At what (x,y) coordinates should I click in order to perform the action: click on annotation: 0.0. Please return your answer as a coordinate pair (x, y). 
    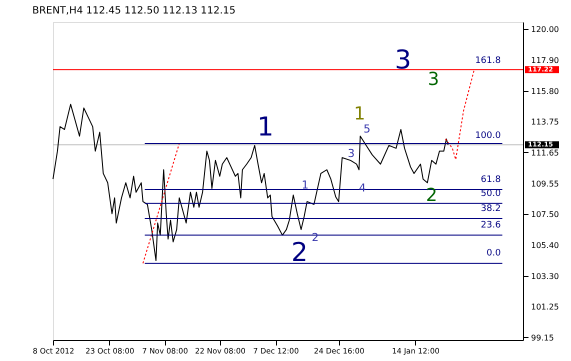
    Looking at the image, I should click on (494, 253).